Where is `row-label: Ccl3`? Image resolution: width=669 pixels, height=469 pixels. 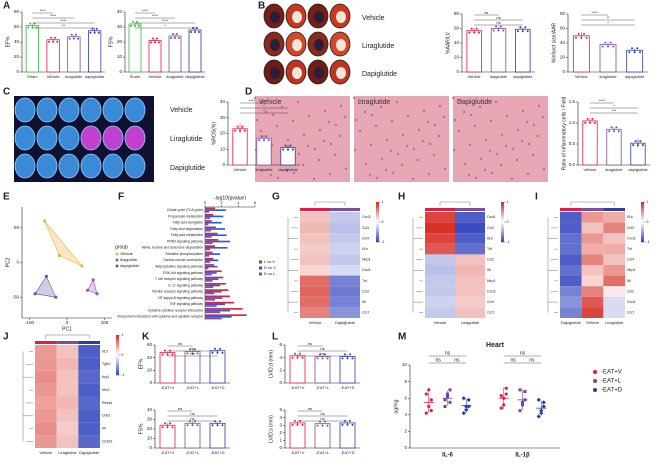
row-label: Ccl3 is located at coordinates (365, 228).